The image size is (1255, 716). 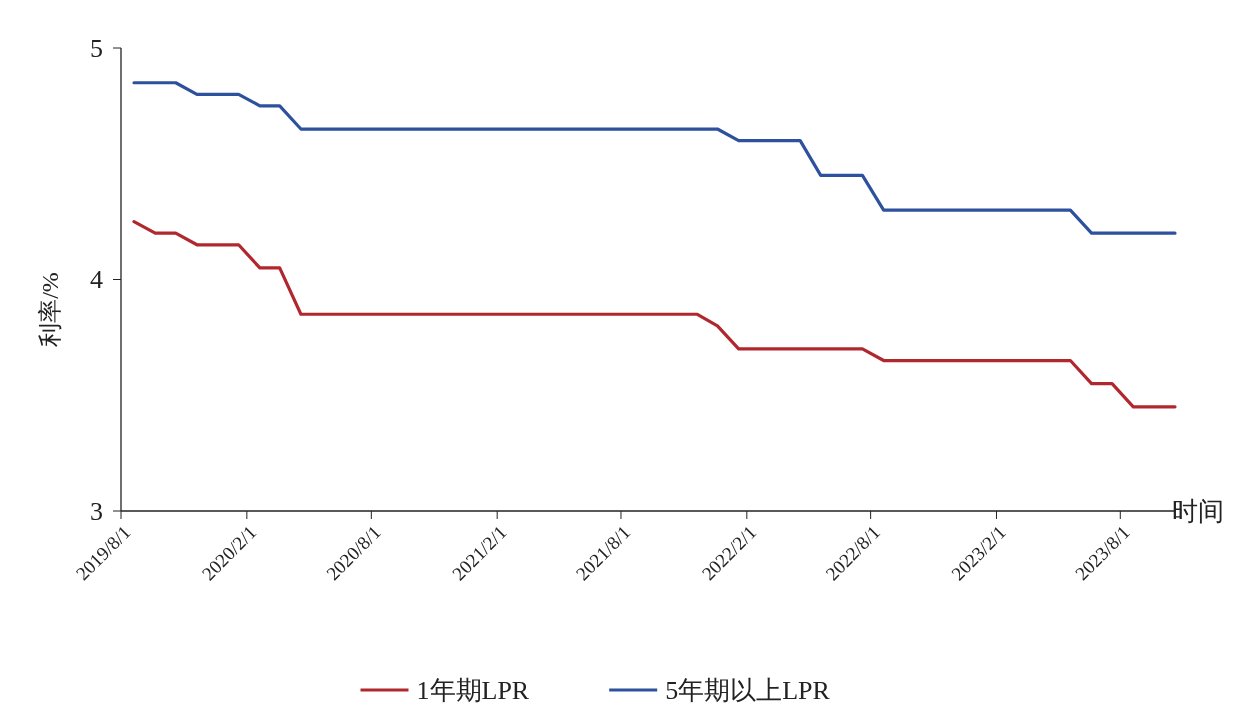 What do you see at coordinates (50, 309) in the screenshot?
I see `y-axis-title: 利率/%` at bounding box center [50, 309].